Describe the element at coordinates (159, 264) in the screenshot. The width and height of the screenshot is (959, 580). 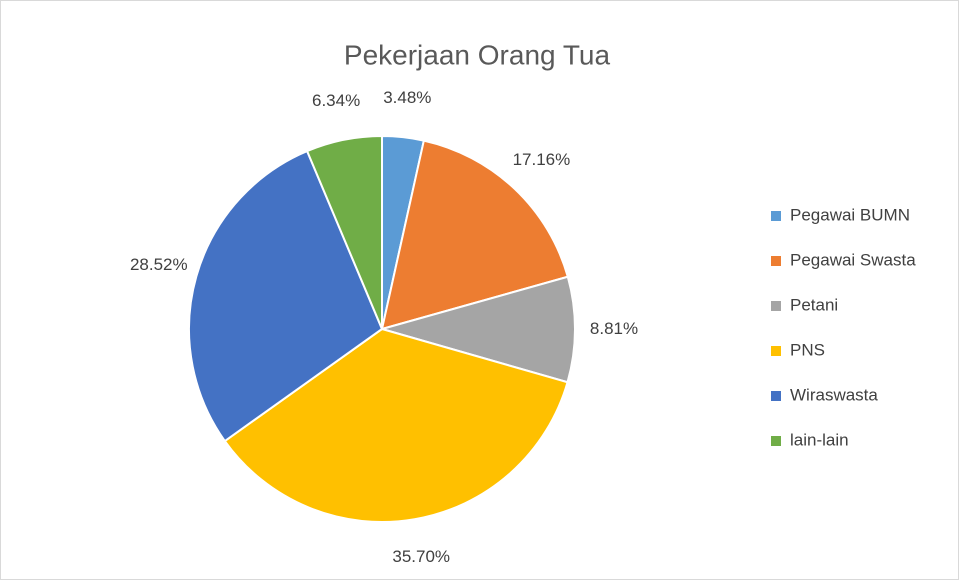
I see `data-label: 28.52%` at that location.